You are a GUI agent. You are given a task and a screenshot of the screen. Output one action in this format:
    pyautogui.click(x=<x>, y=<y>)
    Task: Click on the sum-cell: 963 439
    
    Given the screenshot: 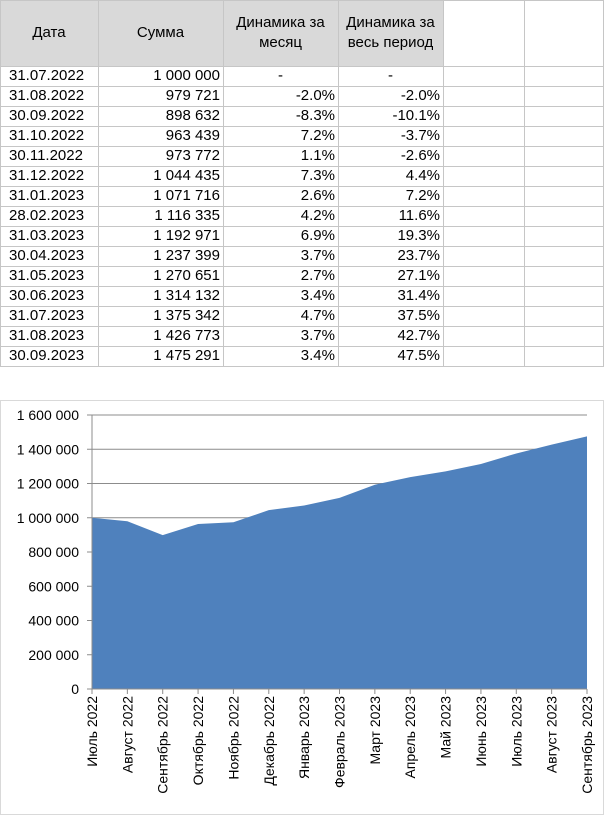 What is the action you would take?
    pyautogui.click(x=160, y=136)
    